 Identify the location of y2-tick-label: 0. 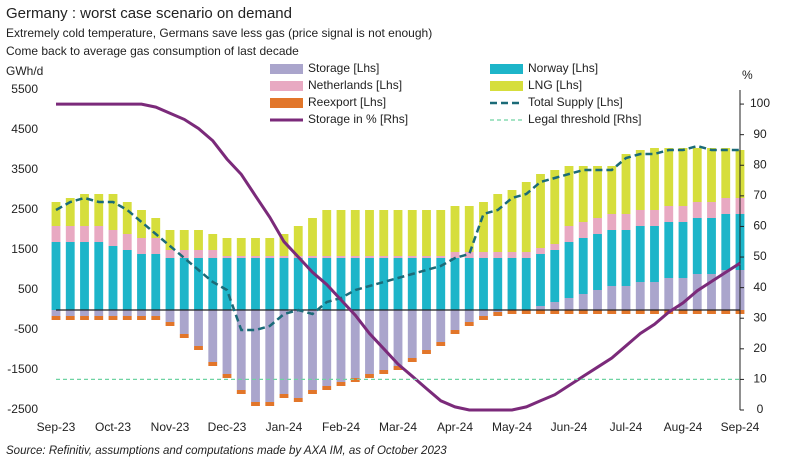
(760, 409).